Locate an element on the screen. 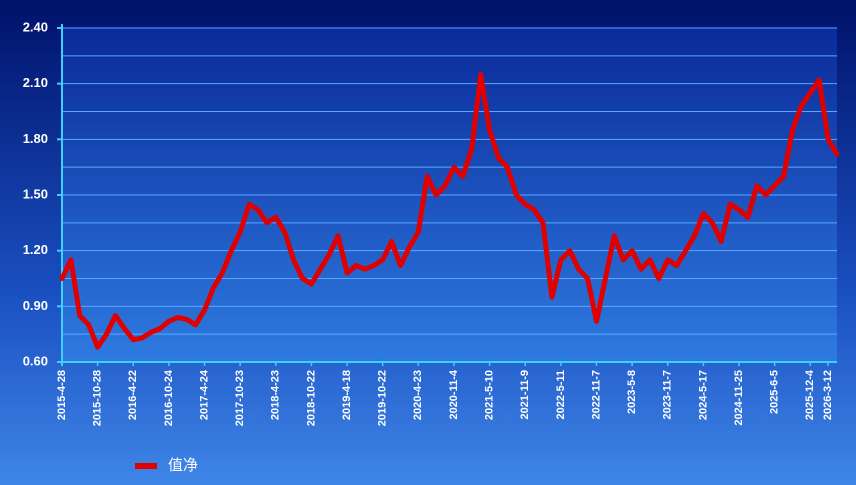 Image resolution: width=856 pixels, height=485 pixels. x-tick-label: 2019-4-18 is located at coordinates (347, 395).